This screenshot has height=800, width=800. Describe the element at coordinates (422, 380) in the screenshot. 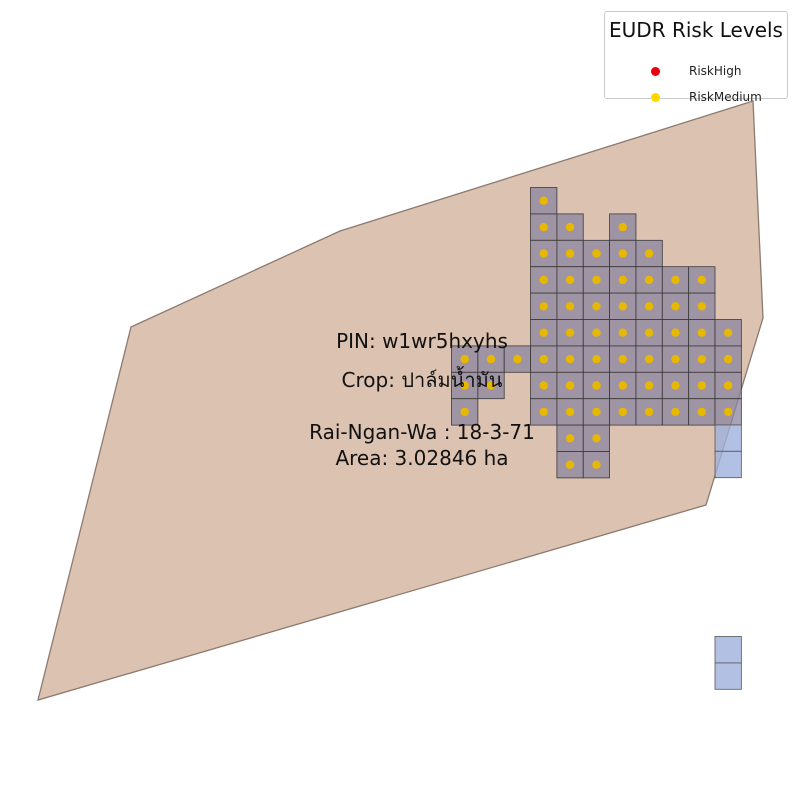

I see `parcel-crop-label: Crop: ปาล์มน้ำมัน` at that location.